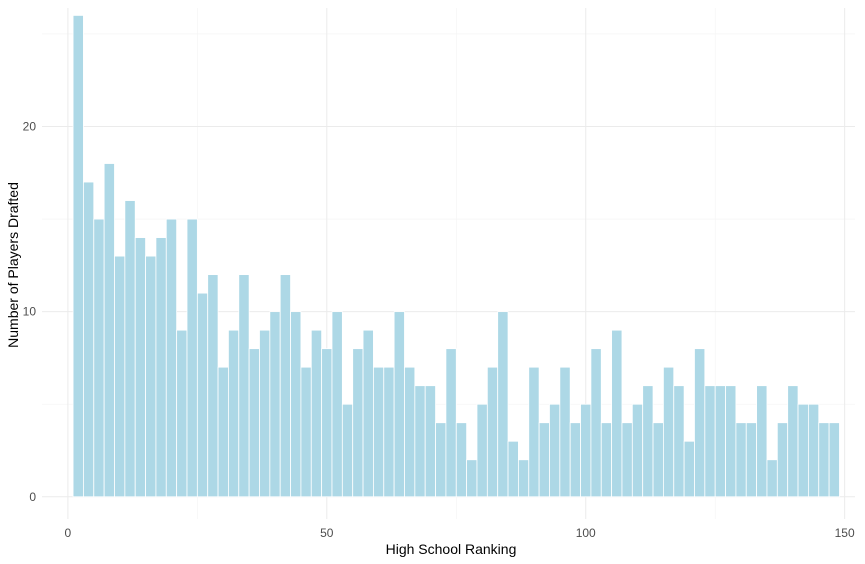  Describe the element at coordinates (13, 265) in the screenshot. I see `y-axis-title: Number of Players Drafted` at that location.